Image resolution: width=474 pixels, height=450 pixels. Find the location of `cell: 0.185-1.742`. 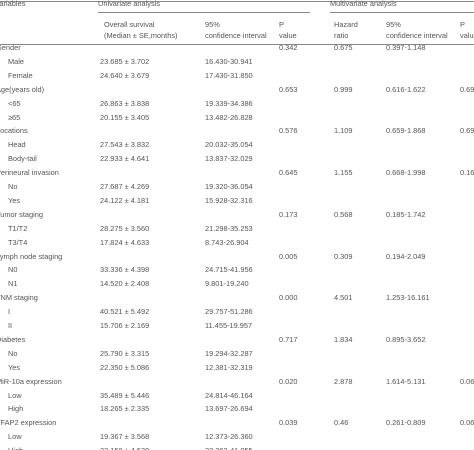

cell: 0.185-1.742 is located at coordinates (406, 214).